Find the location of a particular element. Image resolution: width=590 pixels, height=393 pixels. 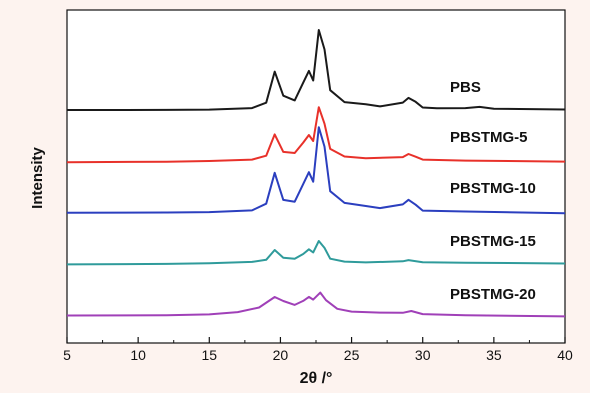

x-tick-label: 5 is located at coordinates (67, 355).